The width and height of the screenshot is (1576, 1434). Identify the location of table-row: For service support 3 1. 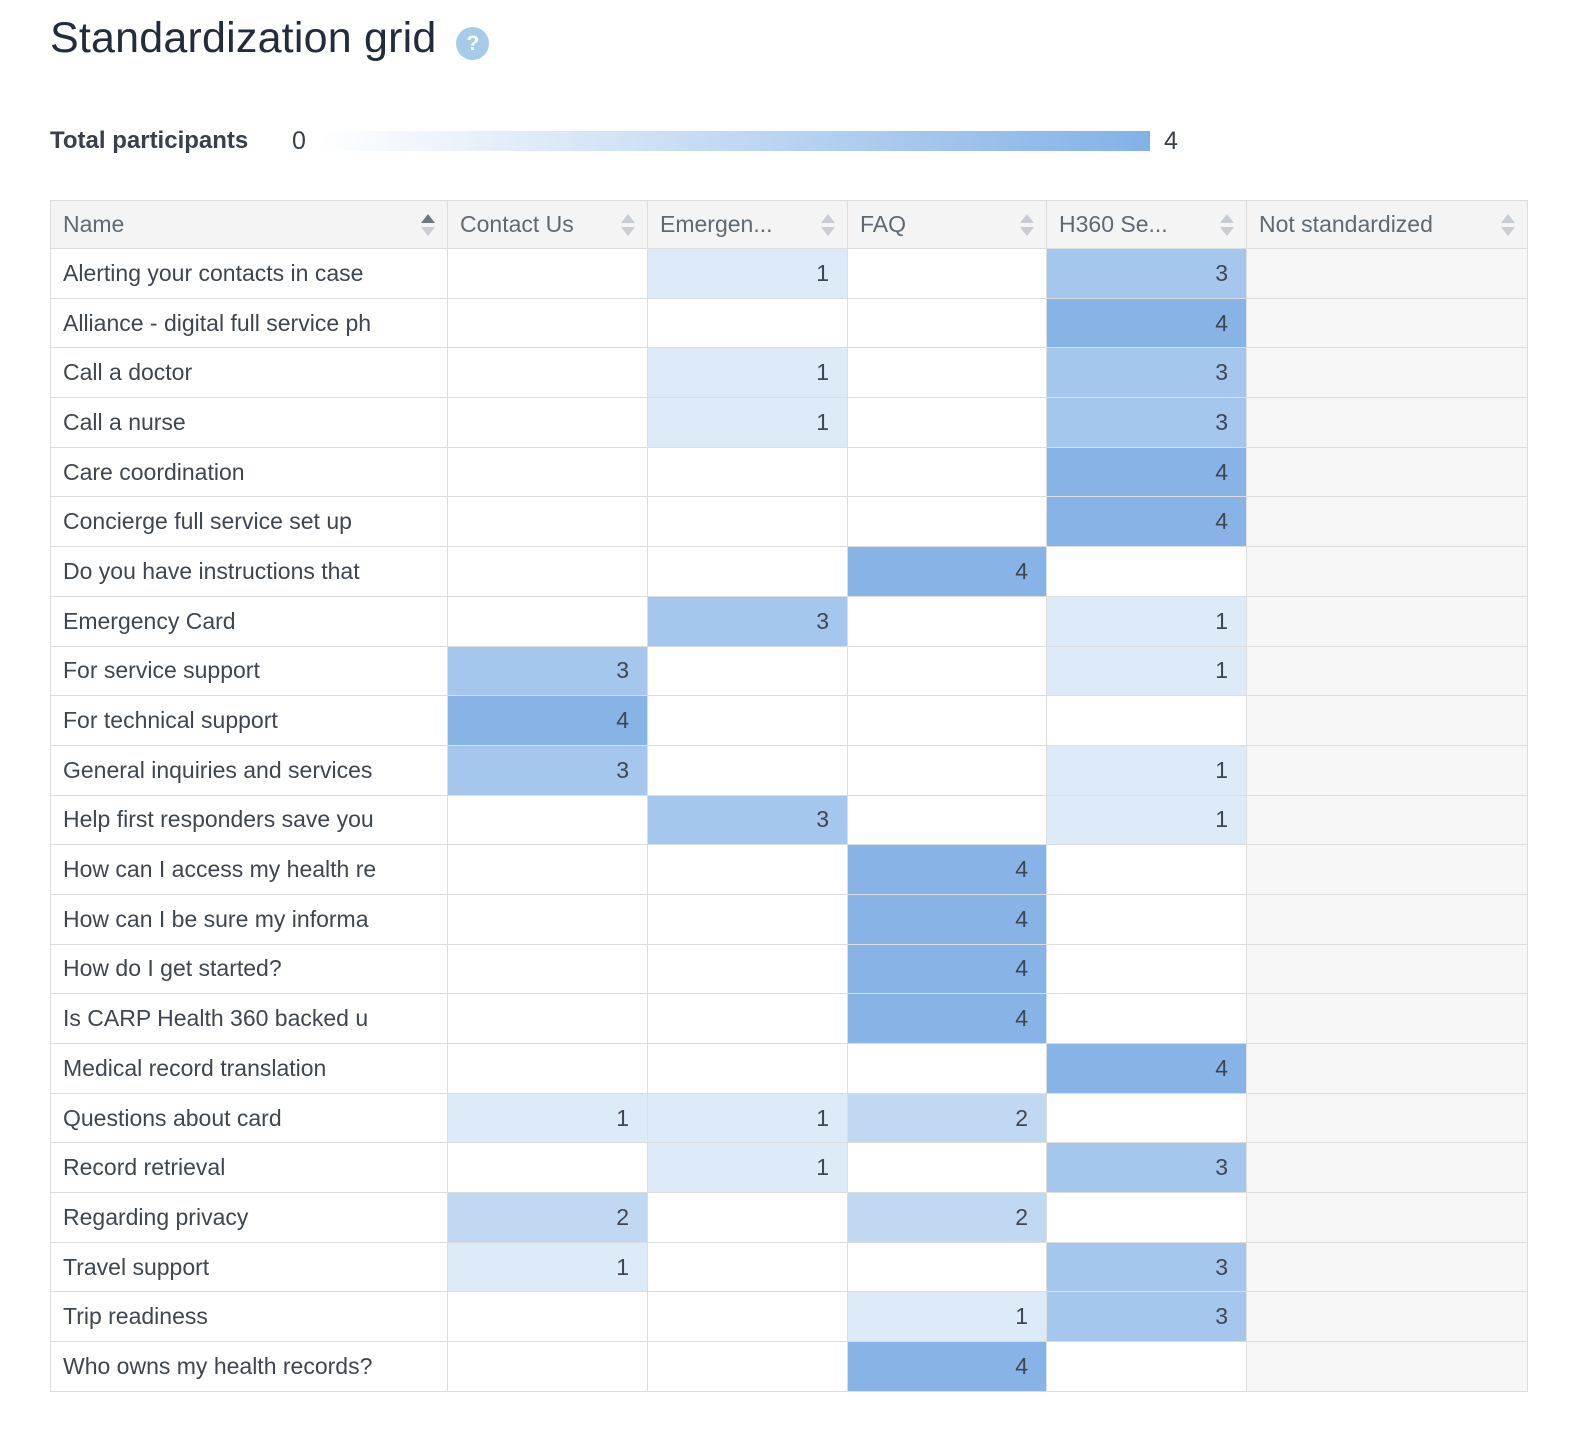
(789, 671).